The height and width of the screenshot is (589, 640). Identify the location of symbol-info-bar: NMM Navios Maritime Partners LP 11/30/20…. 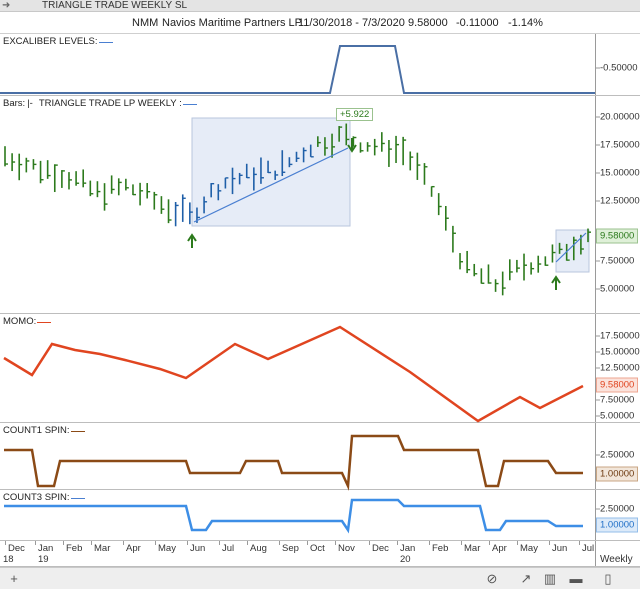
(320, 23).